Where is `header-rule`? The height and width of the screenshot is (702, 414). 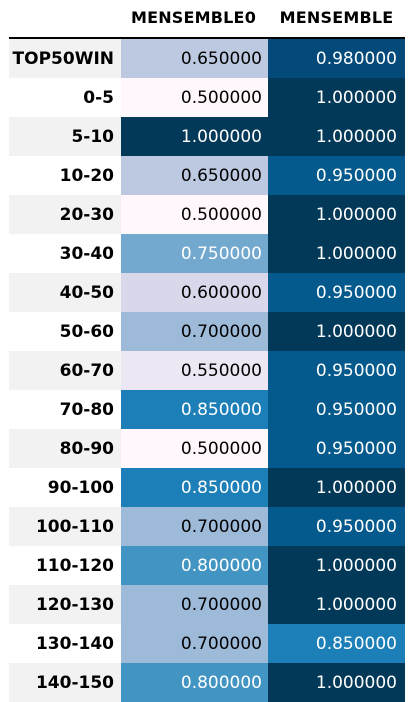 header-rule is located at coordinates (207, 38).